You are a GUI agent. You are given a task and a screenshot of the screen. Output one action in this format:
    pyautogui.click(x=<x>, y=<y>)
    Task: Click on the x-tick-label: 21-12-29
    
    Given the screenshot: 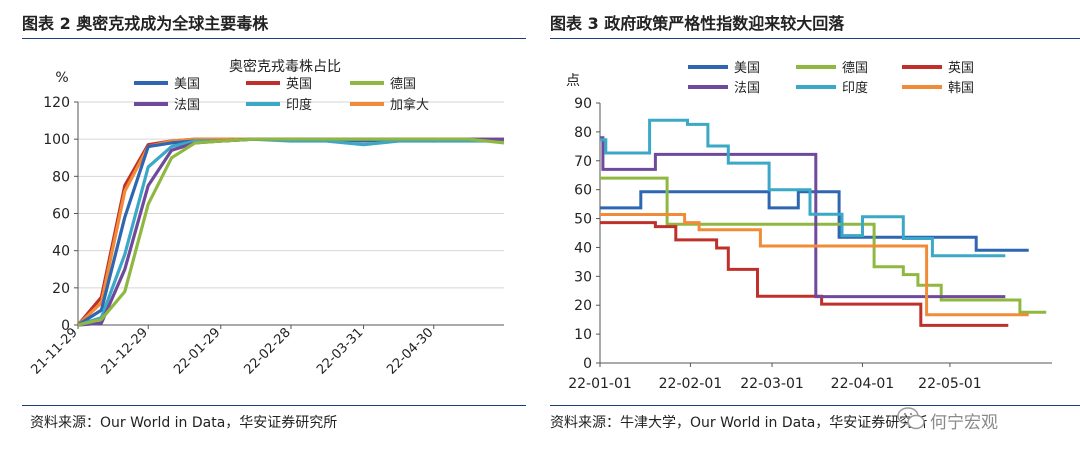 What is the action you would take?
    pyautogui.click(x=125, y=351)
    